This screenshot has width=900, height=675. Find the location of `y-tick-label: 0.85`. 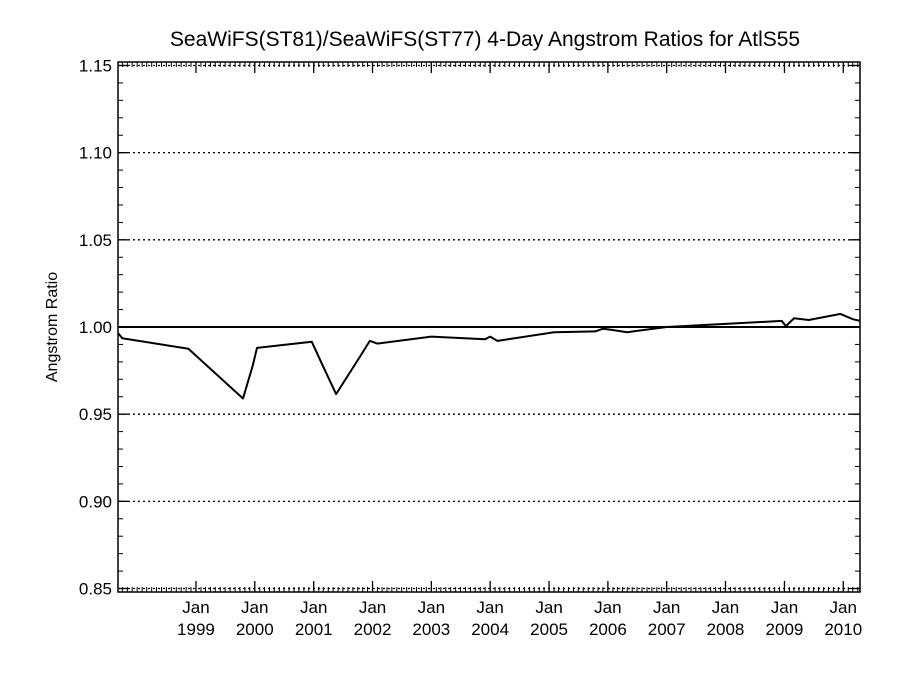

y-tick-label: 0.85 is located at coordinates (95, 589).